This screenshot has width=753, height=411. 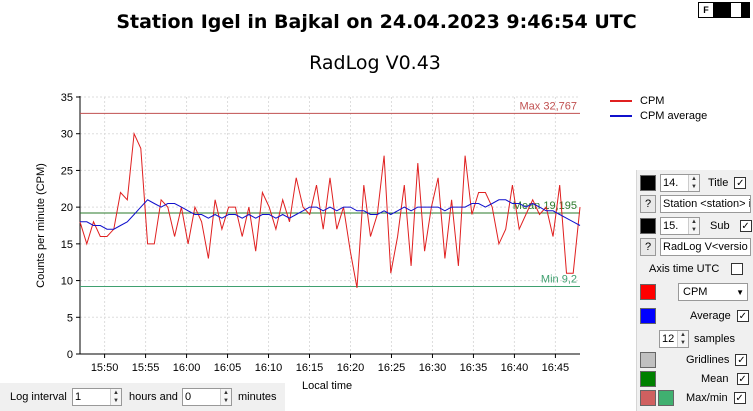 What do you see at coordinates (713, 292) in the screenshot?
I see `series-select: CPM ▼` at bounding box center [713, 292].